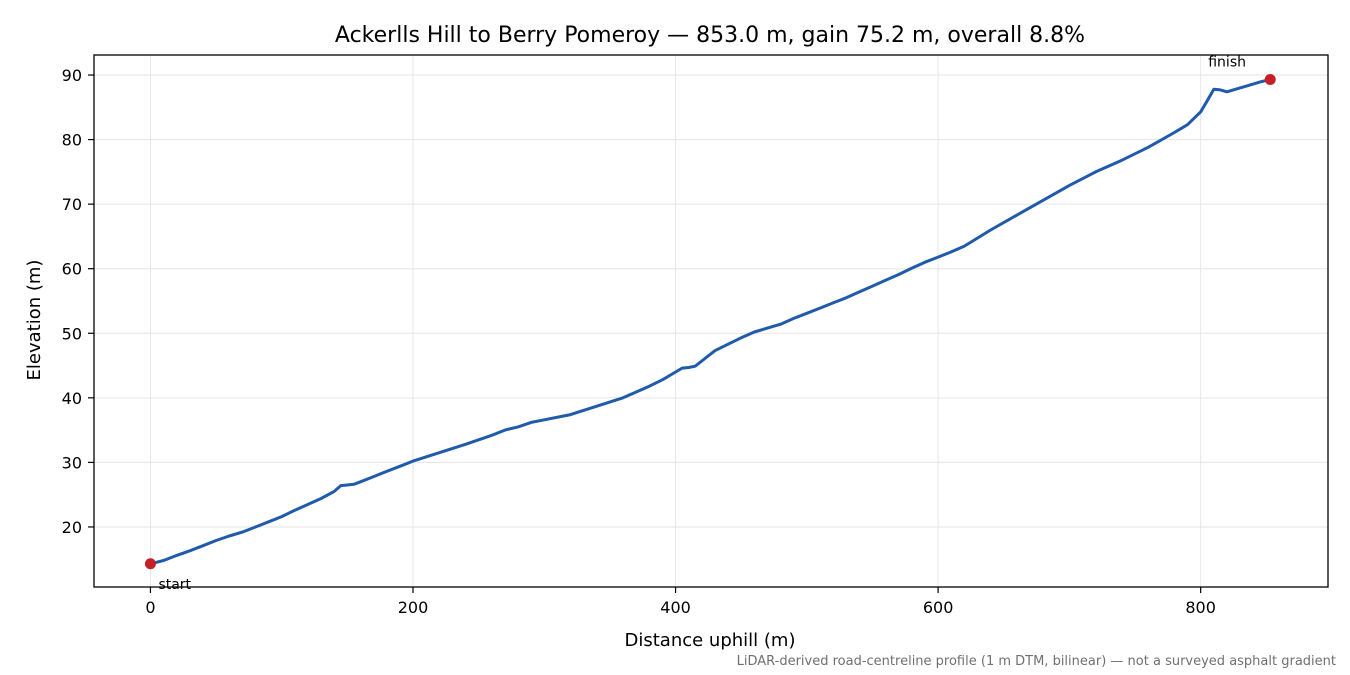 Image resolution: width=1350 pixels, height=675 pixels. Describe the element at coordinates (72, 398) in the screenshot. I see `y-tick-label: 40` at that location.